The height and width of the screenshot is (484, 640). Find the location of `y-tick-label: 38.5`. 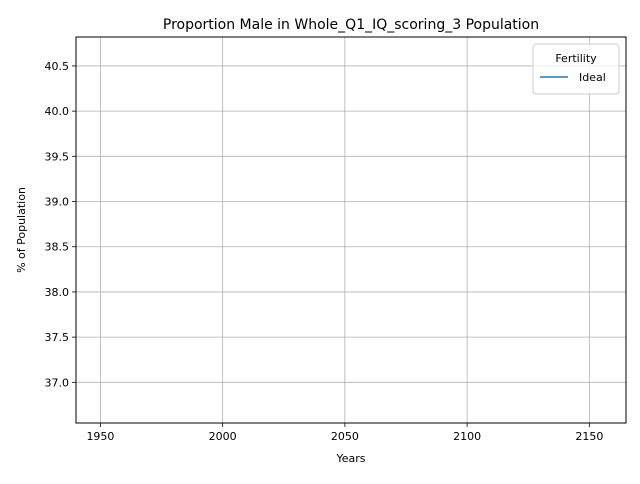

y-tick-label: 38.5 is located at coordinates (57, 247).